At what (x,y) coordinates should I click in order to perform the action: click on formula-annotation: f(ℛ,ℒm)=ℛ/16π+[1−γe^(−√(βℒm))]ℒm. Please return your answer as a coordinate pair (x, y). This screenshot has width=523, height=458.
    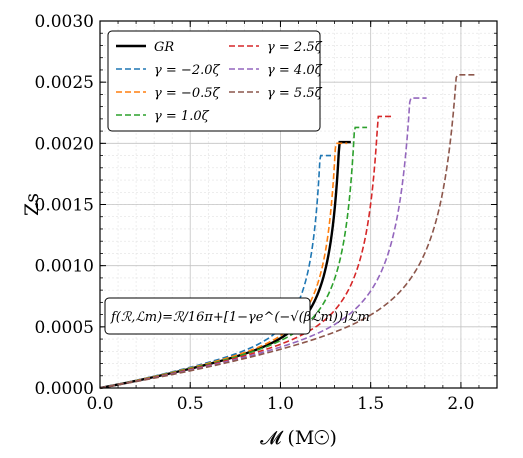
    Looking at the image, I should click on (237, 316).